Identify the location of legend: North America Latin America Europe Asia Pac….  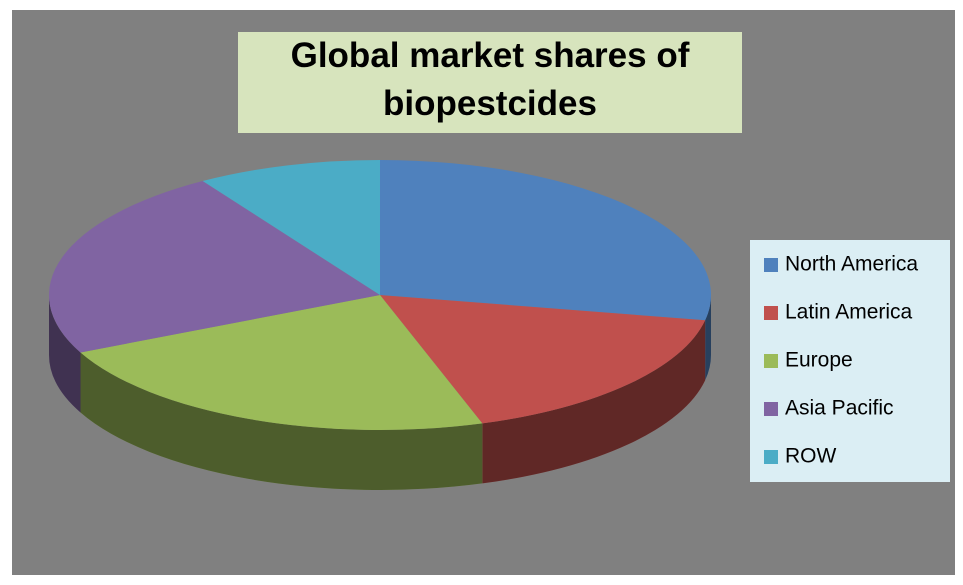
(841, 360).